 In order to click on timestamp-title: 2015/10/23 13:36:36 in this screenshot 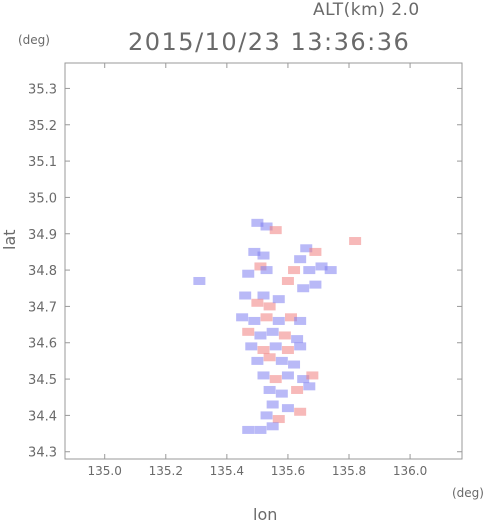, I will do `click(269, 42)`.